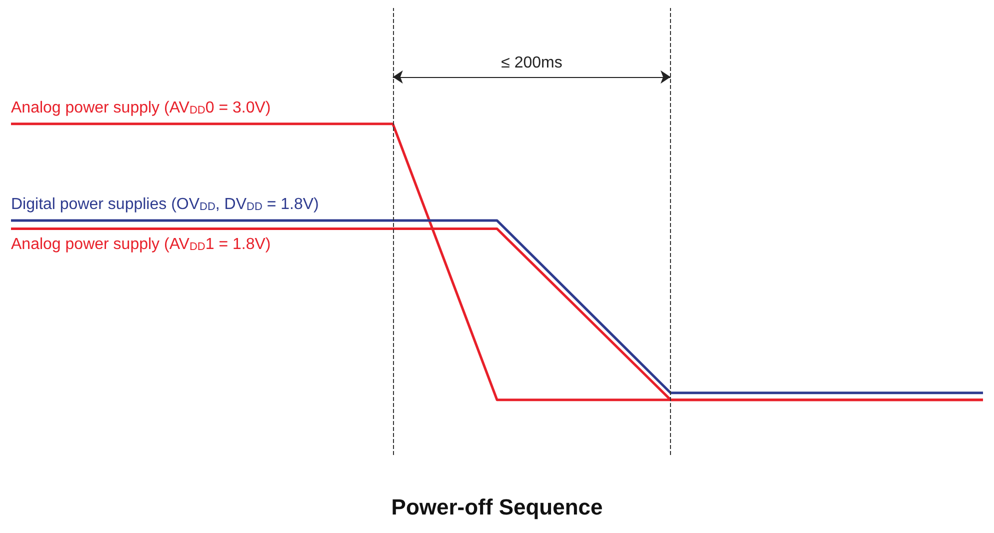 Image resolution: width=994 pixels, height=533 pixels. Describe the element at coordinates (141, 107) in the screenshot. I see `series-label: Analog power supply (AVDD0 = 3.0V)` at that location.